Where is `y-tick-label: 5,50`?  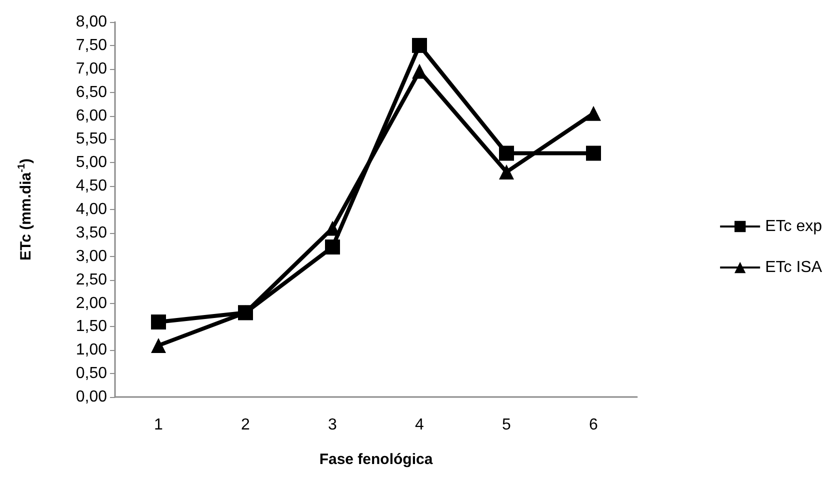
y-tick-label: 5,50 is located at coordinates (92, 139).